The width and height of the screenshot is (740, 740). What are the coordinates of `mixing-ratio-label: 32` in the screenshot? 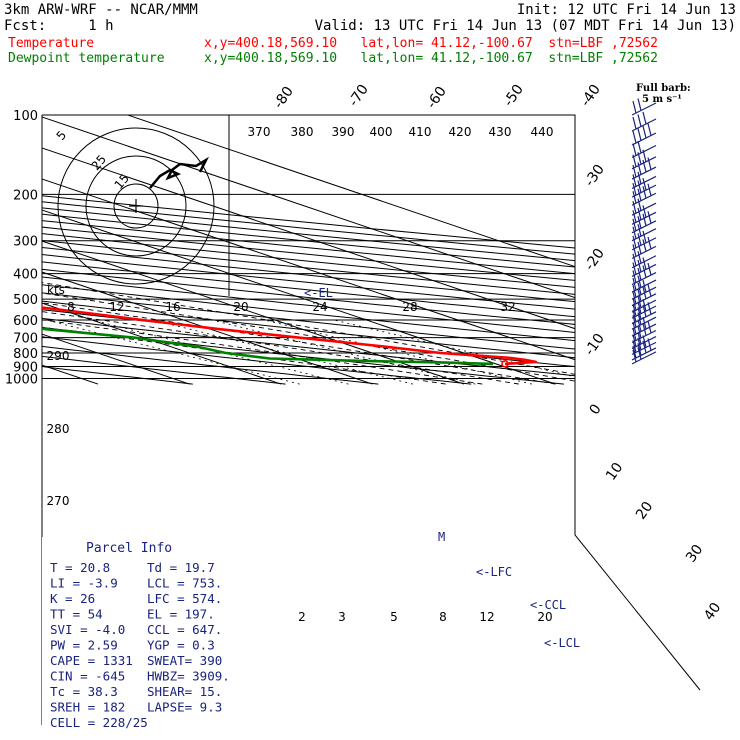 It's located at (507, 307).